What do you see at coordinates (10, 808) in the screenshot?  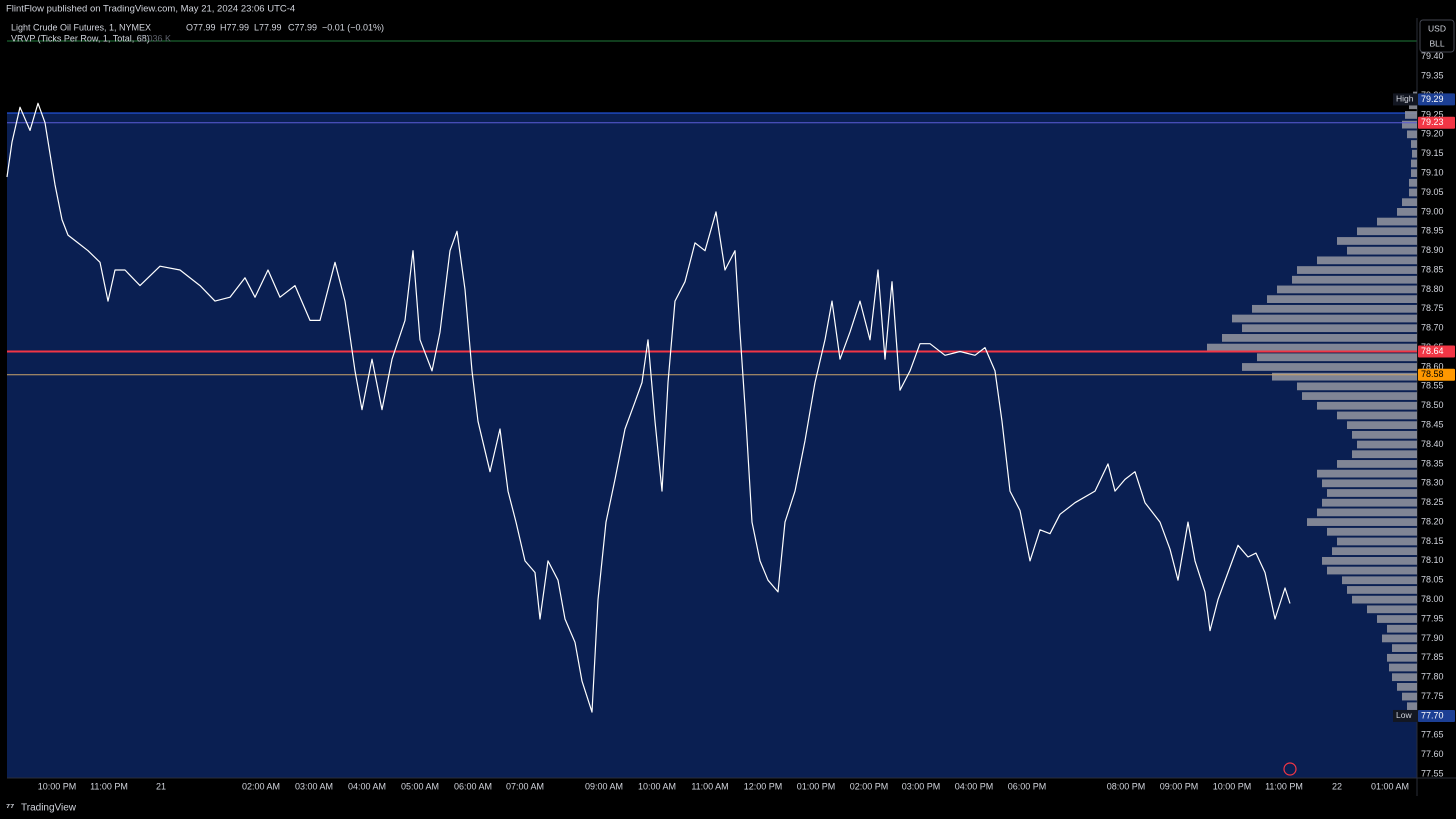 I see `brand-logo: ⁷⁷` at bounding box center [10, 808].